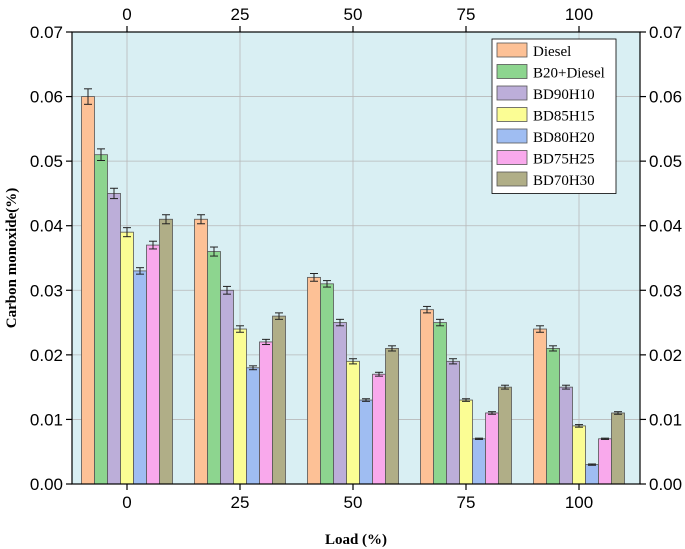  Describe the element at coordinates (665, 290) in the screenshot. I see `y-tick-label-right: 0.03` at that location.